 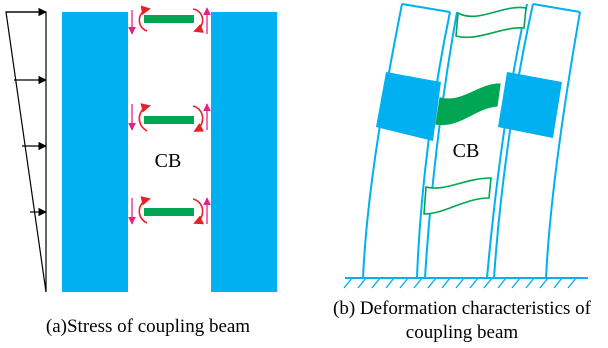 I want to click on deformed-middle-pier, so click(x=476, y=141).